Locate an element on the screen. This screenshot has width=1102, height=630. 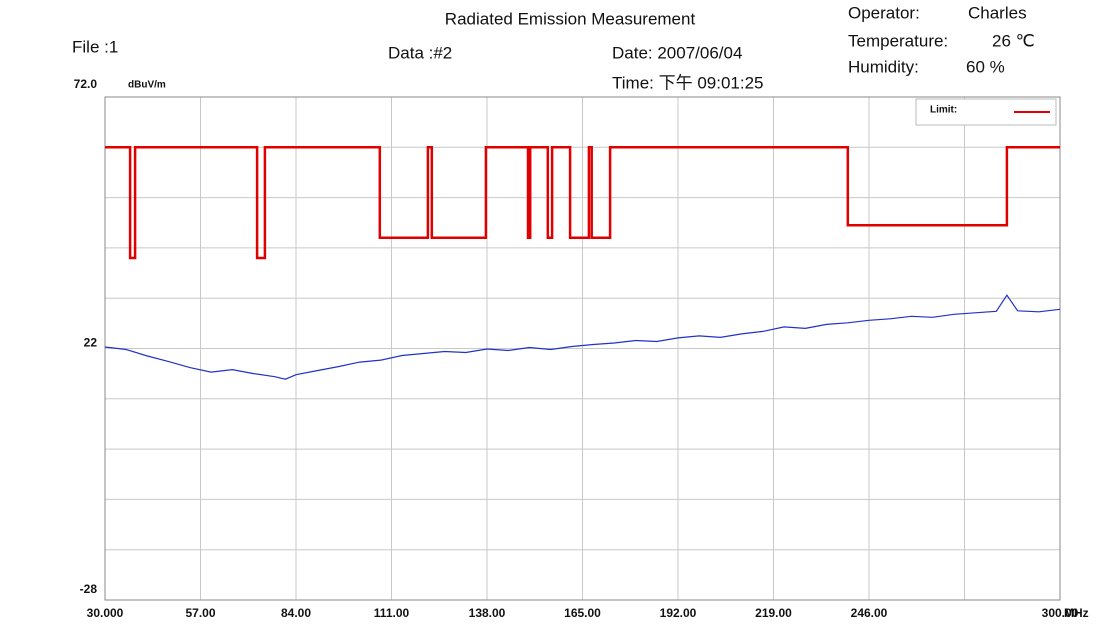
y-tick-label: 72.0 is located at coordinates (86, 84).